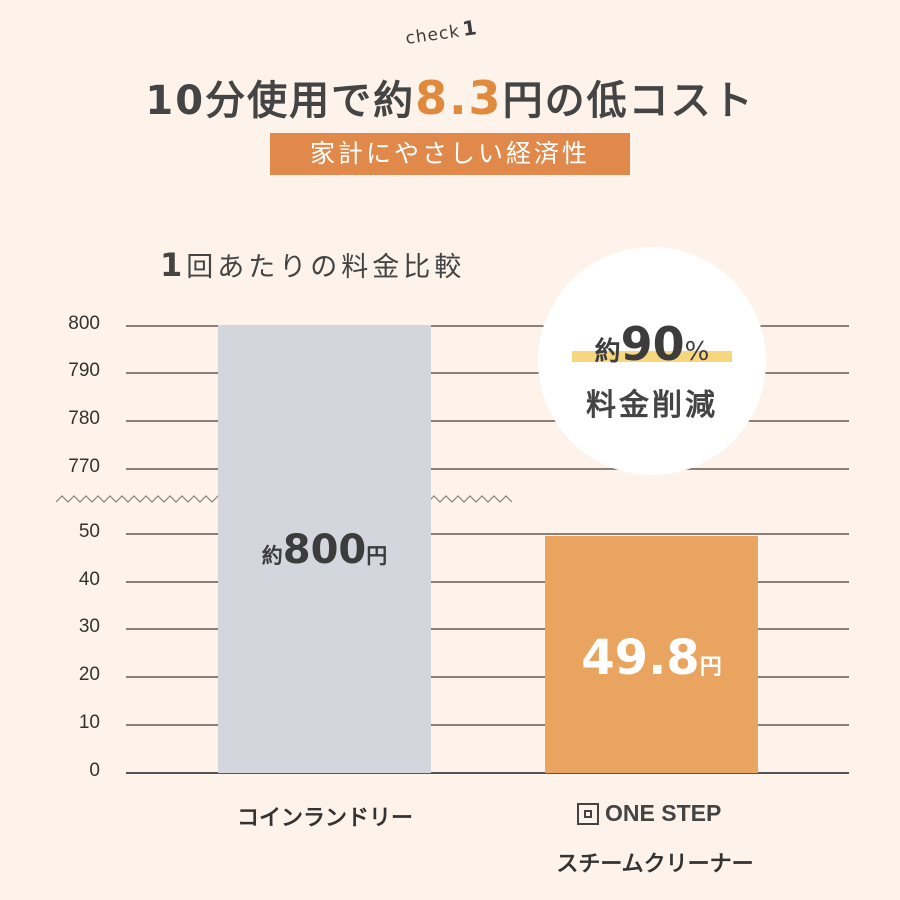 Image resolution: width=900 pixels, height=900 pixels. I want to click on y-tick: 20, so click(89, 674).